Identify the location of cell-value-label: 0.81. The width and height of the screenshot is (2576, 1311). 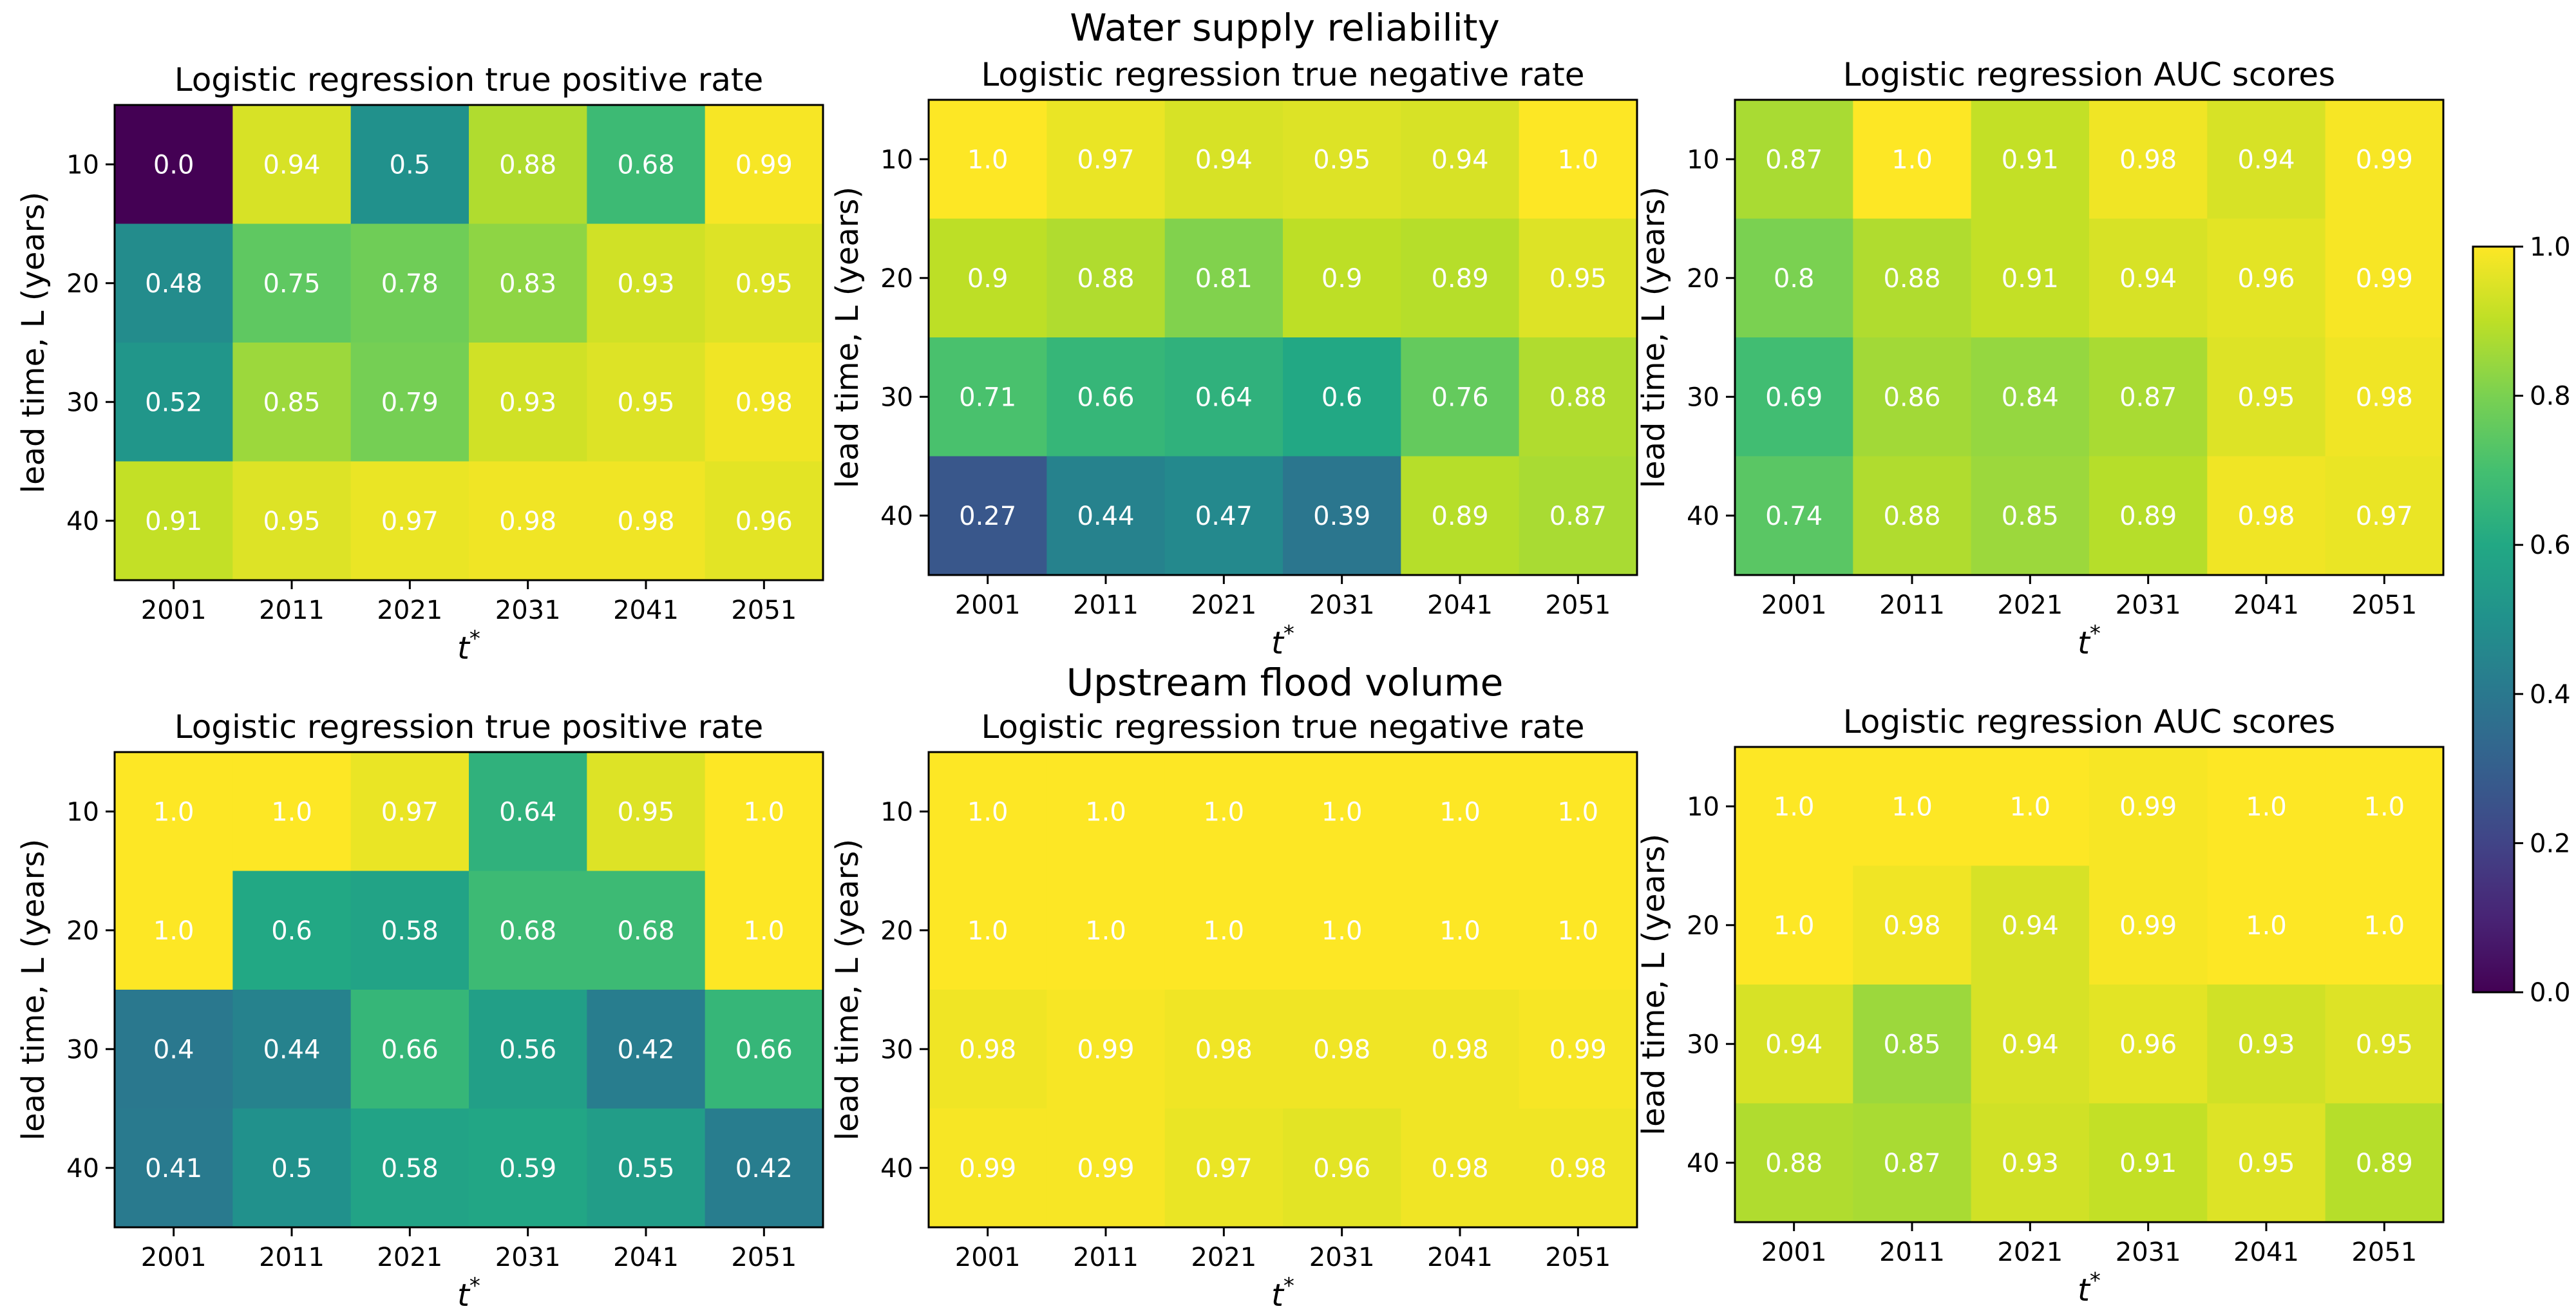
(1224, 279).